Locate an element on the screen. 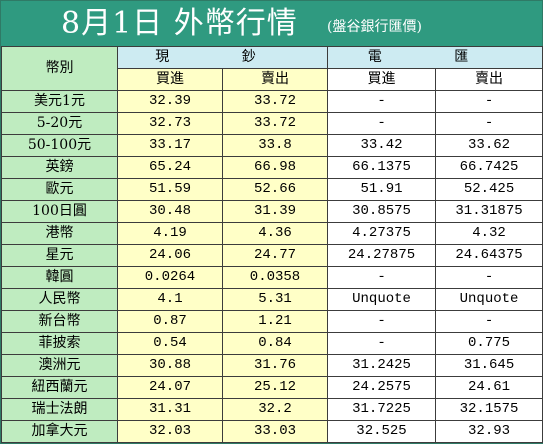 This screenshot has height=444, width=543. cash-buy-cell: 4.19 is located at coordinates (170, 233).